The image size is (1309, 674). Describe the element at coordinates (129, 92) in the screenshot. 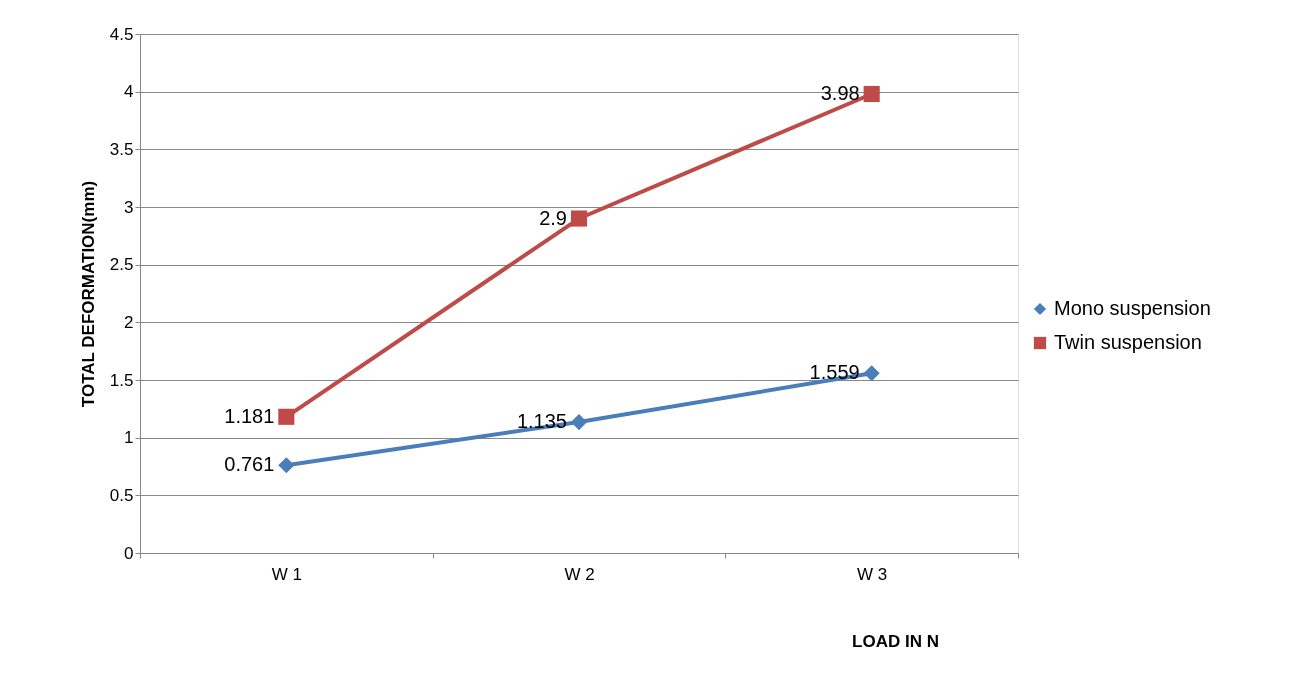

I see `y-tick-label: 4` at that location.